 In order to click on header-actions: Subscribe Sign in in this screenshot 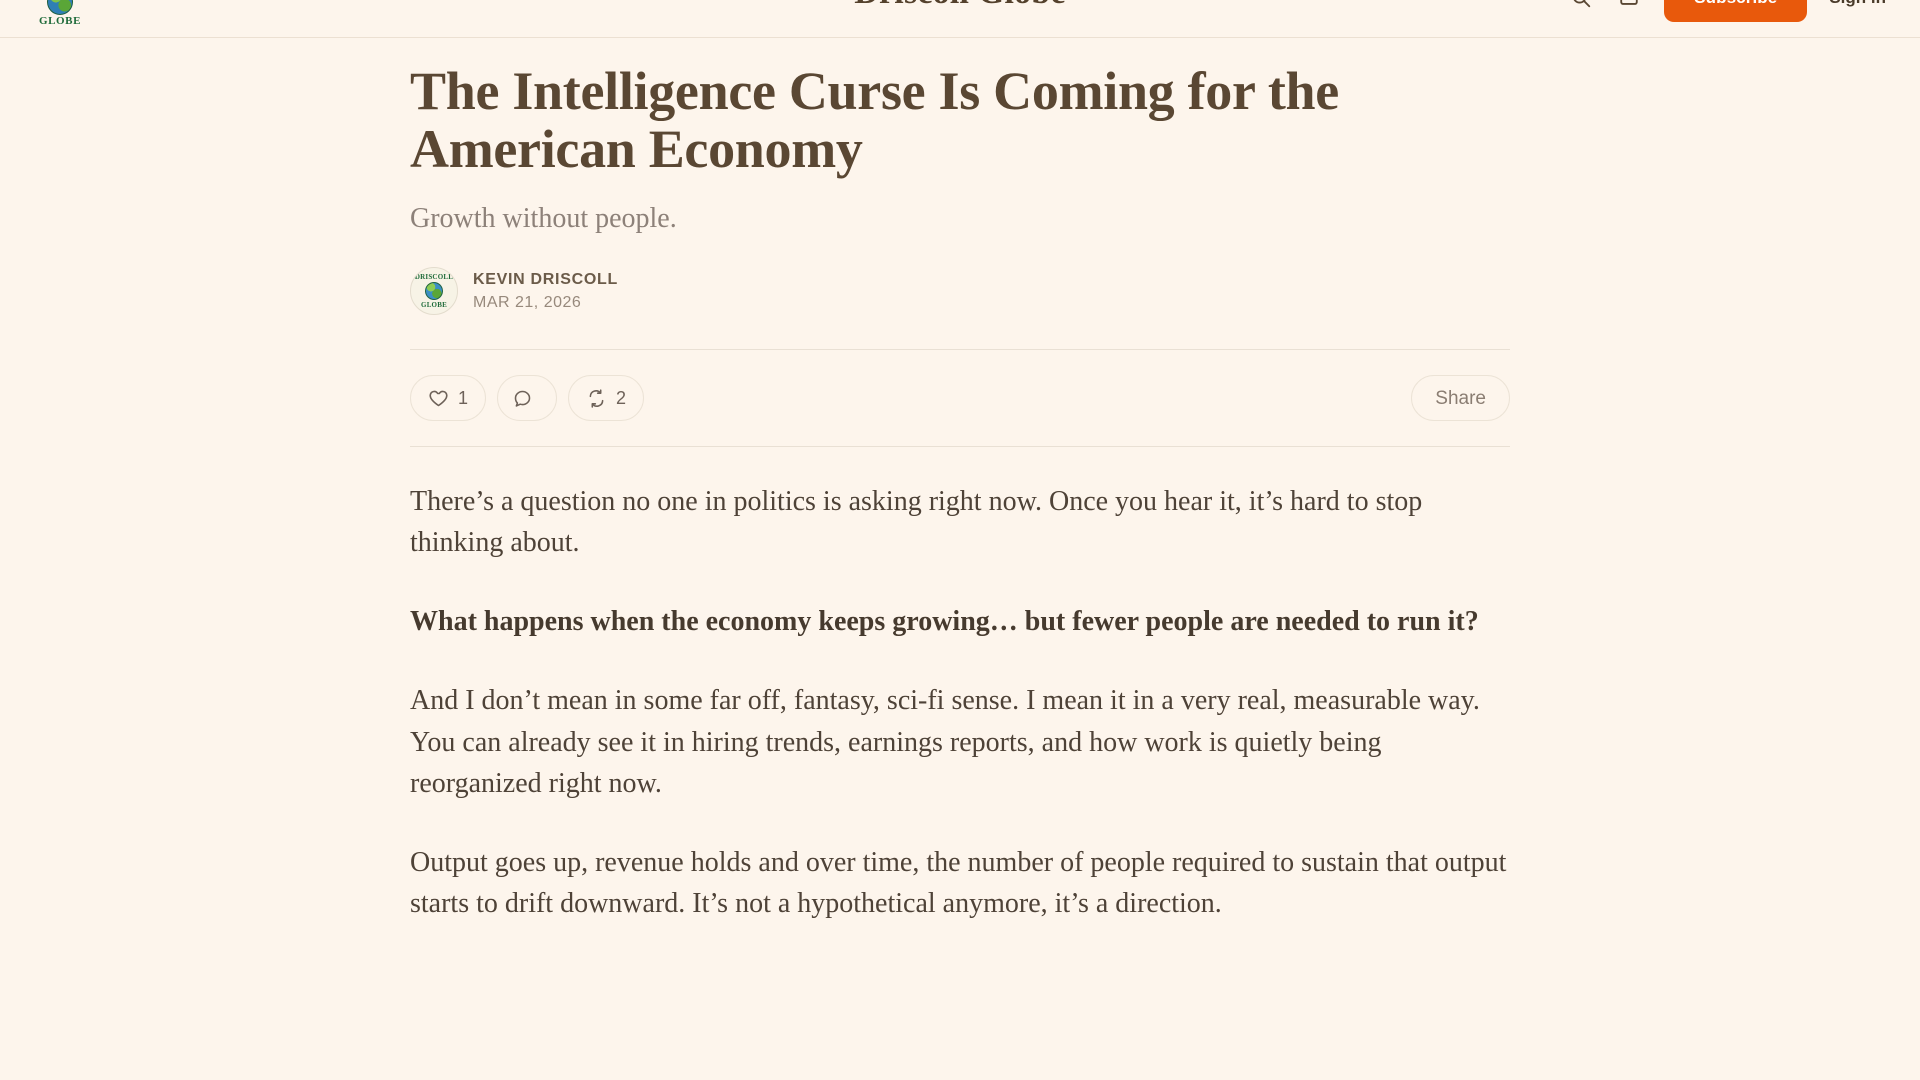, I will do `click(1730, 11)`.